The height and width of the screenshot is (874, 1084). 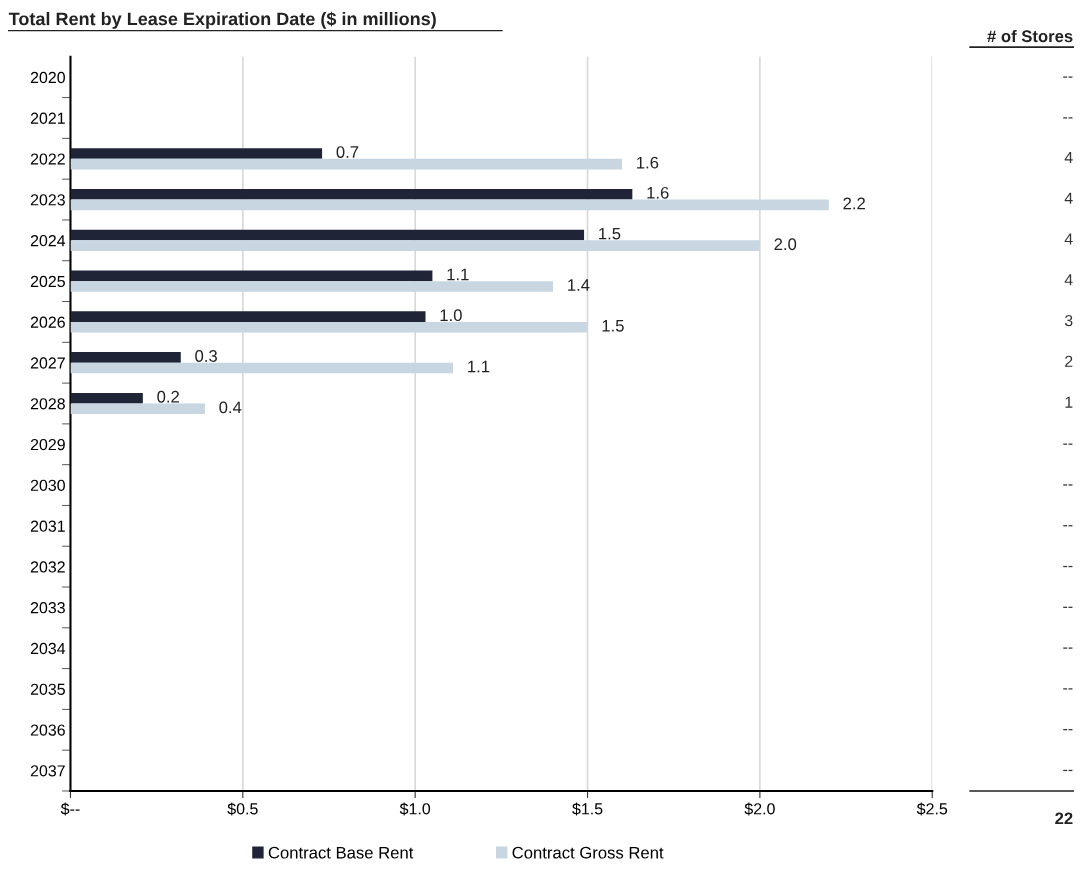 What do you see at coordinates (47, 444) in the screenshot?
I see `y-tick-label: 2029` at bounding box center [47, 444].